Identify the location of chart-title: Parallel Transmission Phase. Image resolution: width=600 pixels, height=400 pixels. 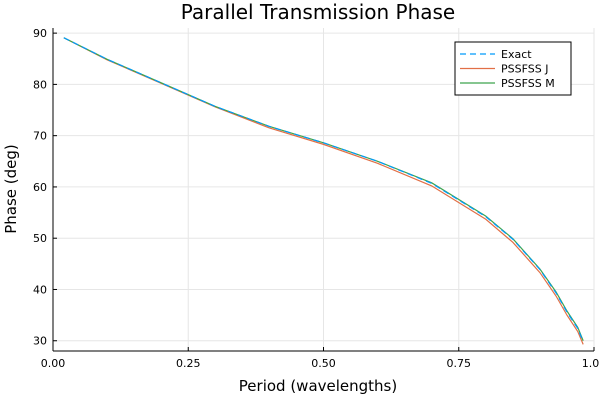
(318, 12).